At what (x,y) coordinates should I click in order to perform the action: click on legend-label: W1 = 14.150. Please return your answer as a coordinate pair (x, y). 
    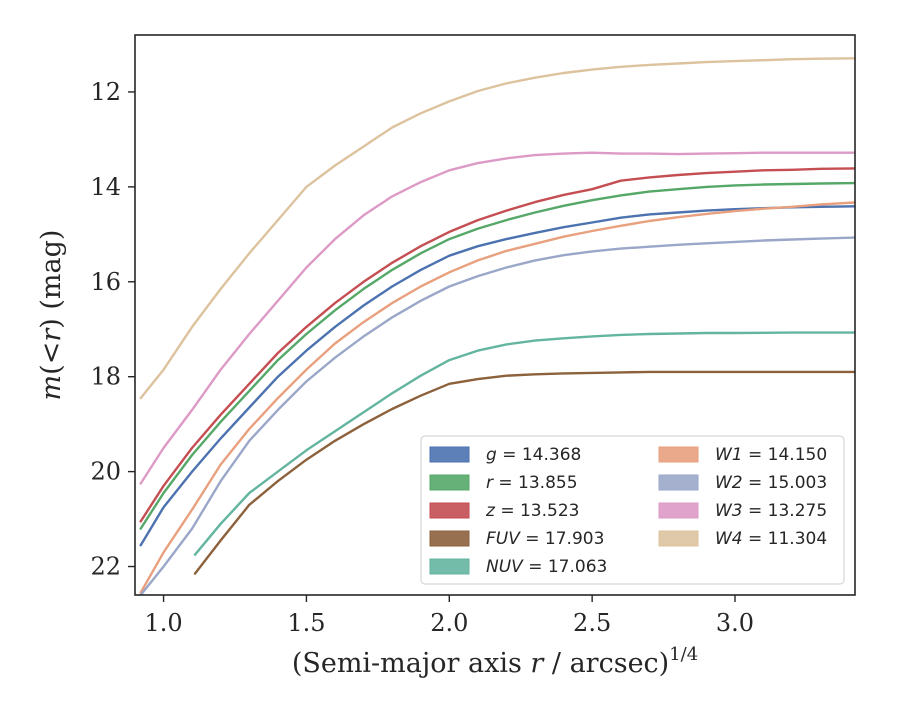
    Looking at the image, I should click on (771, 455).